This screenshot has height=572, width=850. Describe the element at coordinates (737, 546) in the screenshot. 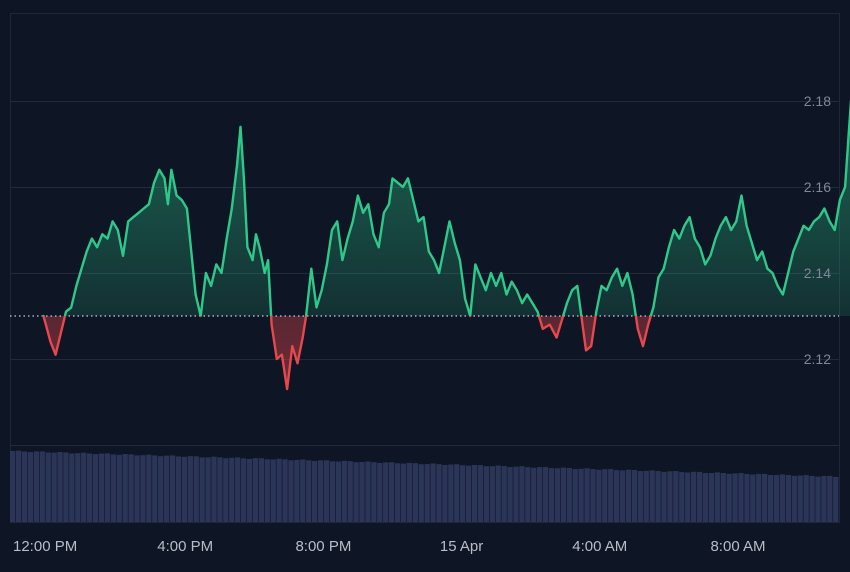

I see `x-tick-label: 8:00 AM` at that location.